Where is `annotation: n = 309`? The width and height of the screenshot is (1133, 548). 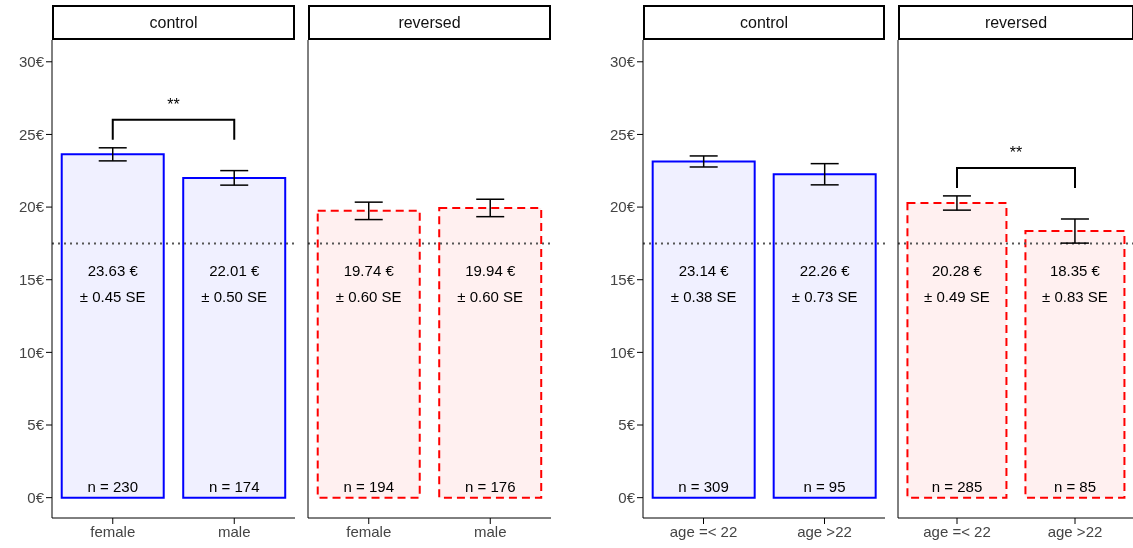 annotation: n = 309 is located at coordinates (703, 486).